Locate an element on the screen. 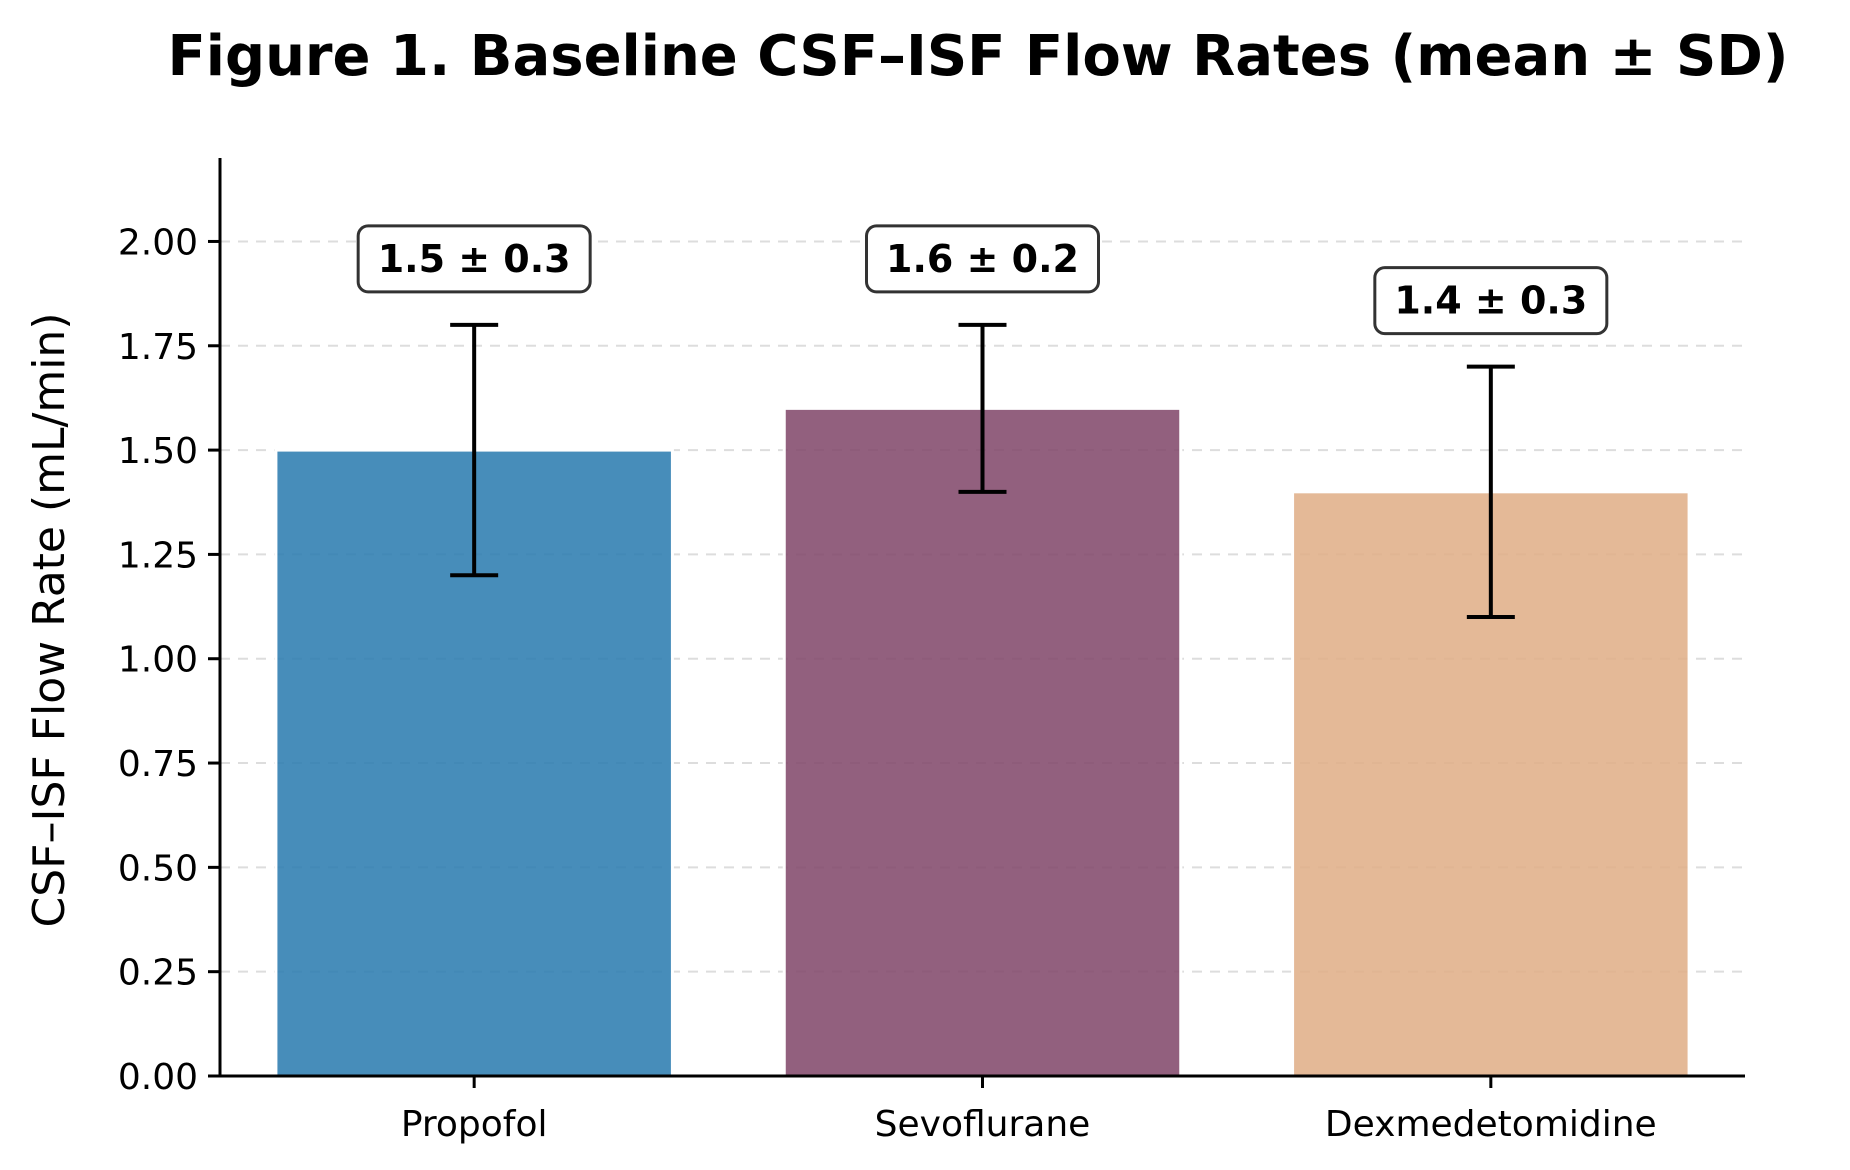 The width and height of the screenshot is (1850, 1170). y-tick-label-4: 1.00 is located at coordinates (158, 660).